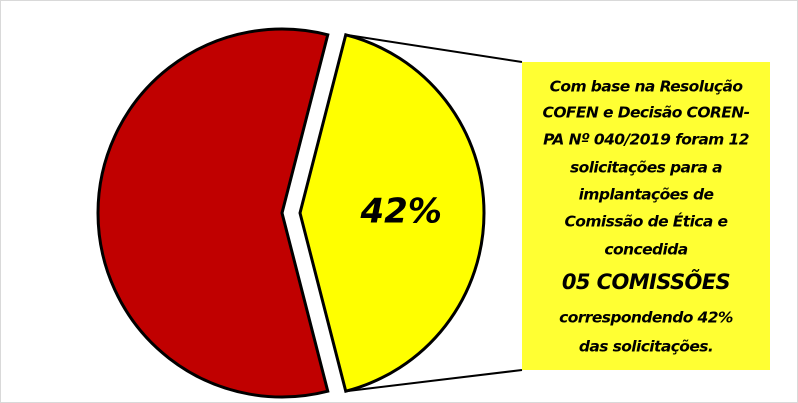 The width and height of the screenshot is (798, 403). What do you see at coordinates (645, 250) in the screenshot?
I see `callout-text: concedida` at bounding box center [645, 250].